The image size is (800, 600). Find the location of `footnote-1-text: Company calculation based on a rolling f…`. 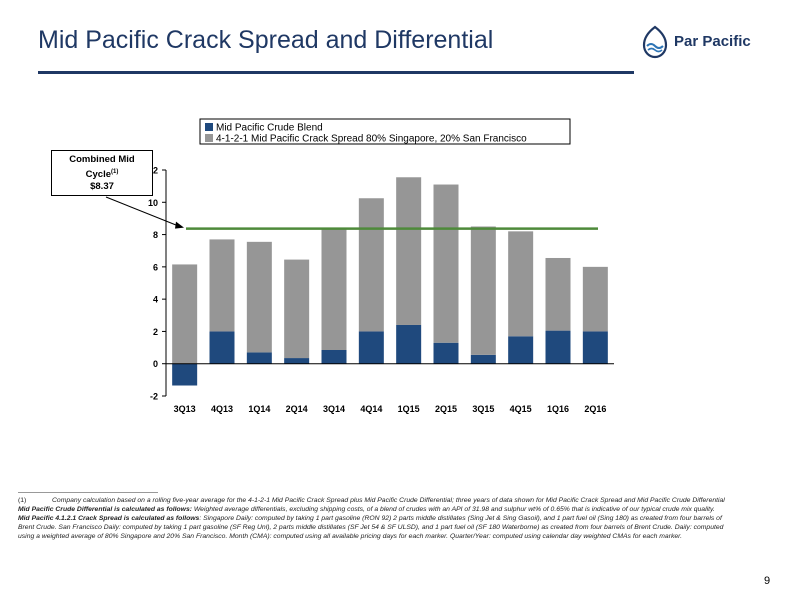

footnote-1-text: Company calculation based on a rolling f… is located at coordinates (388, 500).